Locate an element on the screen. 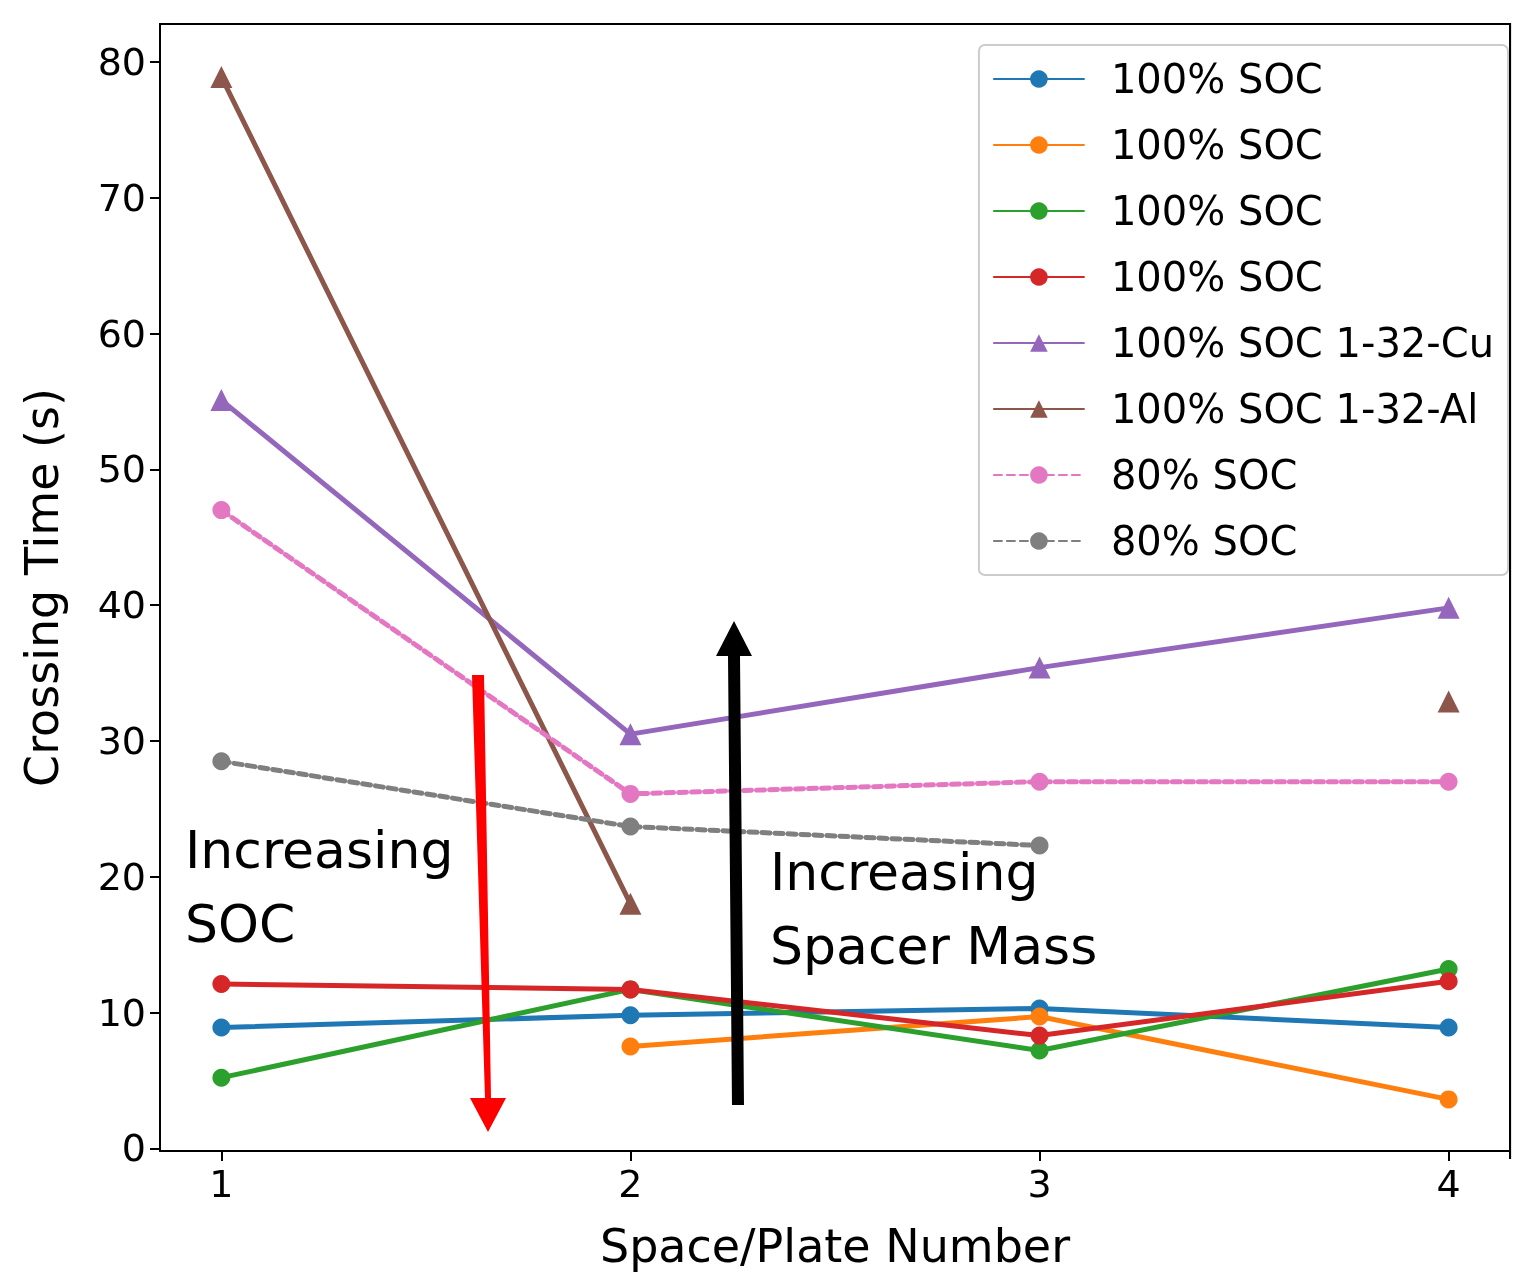 The width and height of the screenshot is (1516, 1274). x-axis-title: Space/Plate Number is located at coordinates (835, 1246).